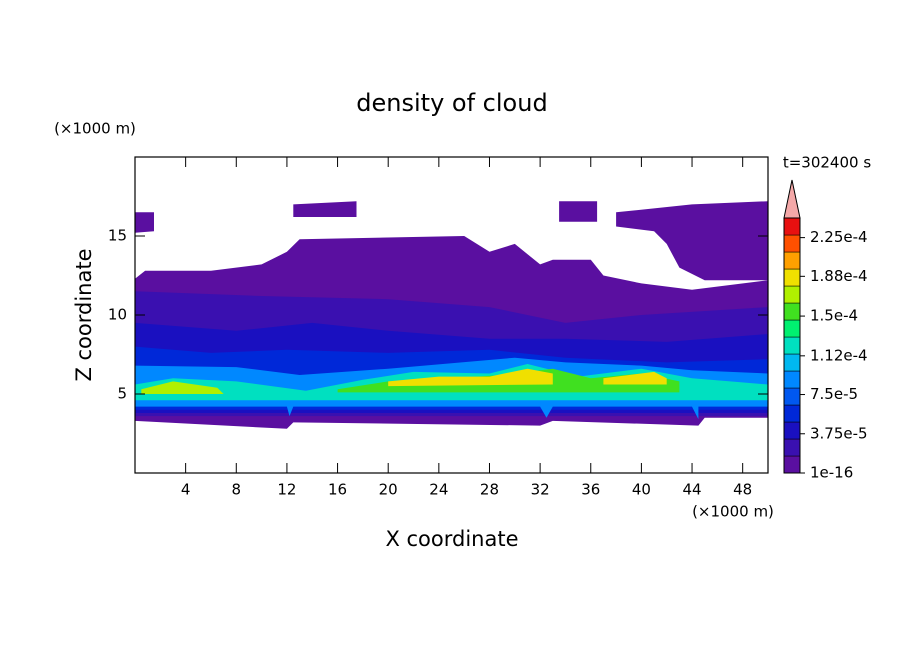 The height and width of the screenshot is (654, 904). What do you see at coordinates (792, 199) in the screenshot?
I see `colorbar-extend` at bounding box center [792, 199].